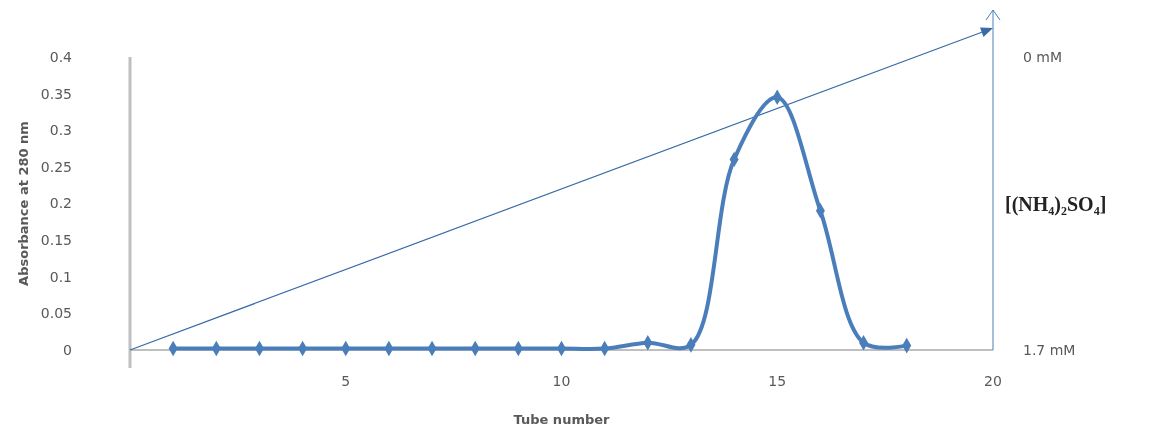  What do you see at coordinates (993, 381) in the screenshot?
I see `x-tick-label: 20` at bounding box center [993, 381].